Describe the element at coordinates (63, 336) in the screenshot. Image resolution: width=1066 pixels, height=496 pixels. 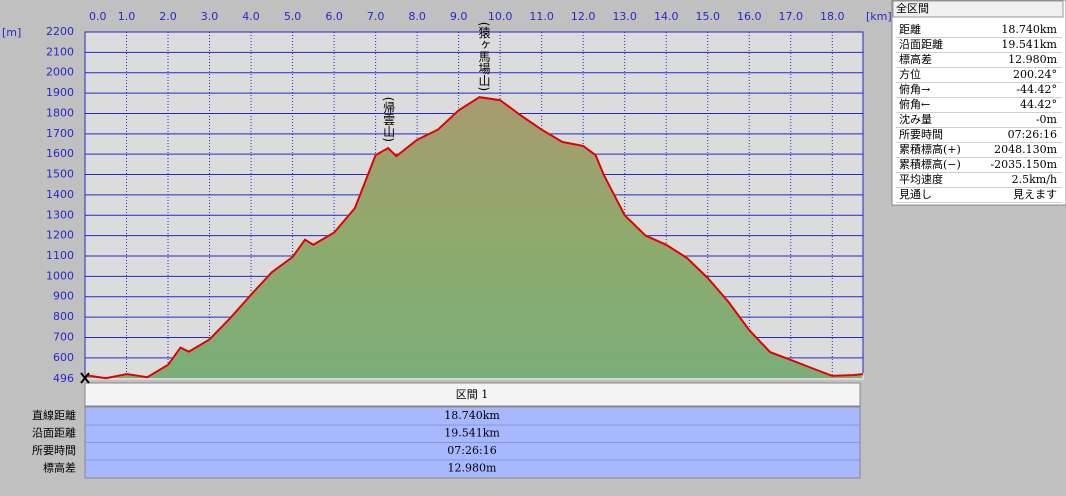
I see `y-tick-label: 700` at that location.